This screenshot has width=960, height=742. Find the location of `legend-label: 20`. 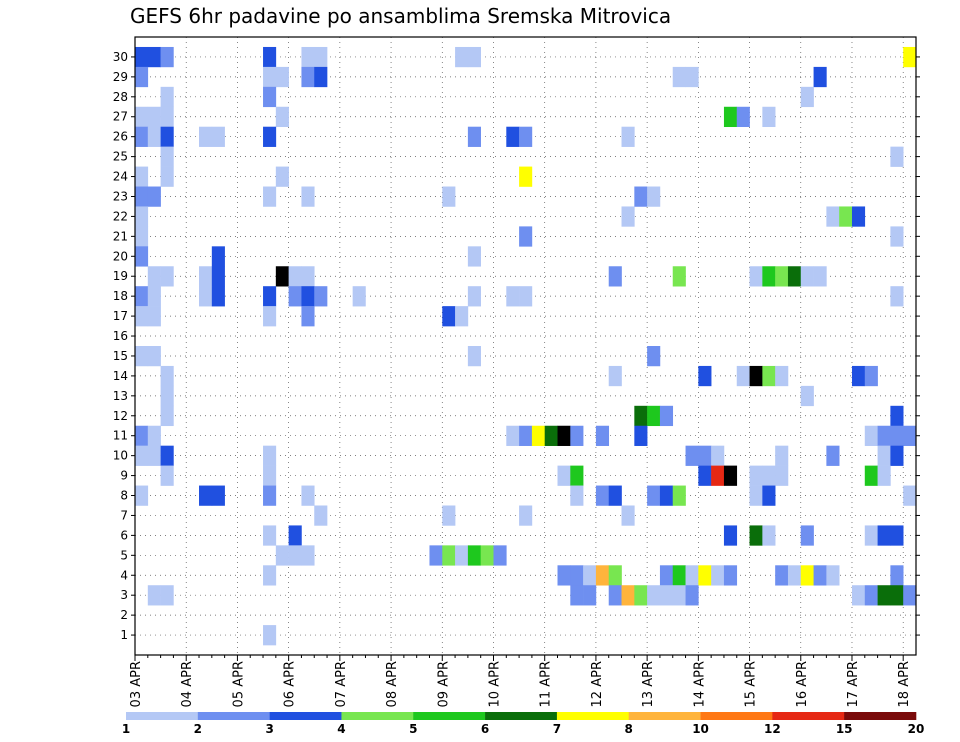

legend-label: 20 is located at coordinates (916, 729).